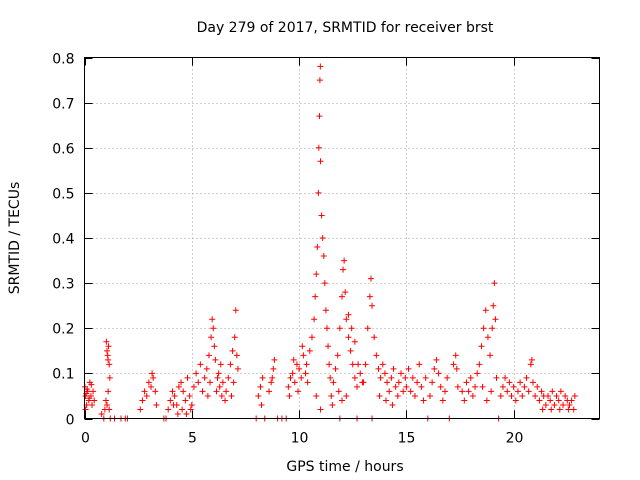  Describe the element at coordinates (15, 238) in the screenshot. I see `y-axis-label: SRMTID / TECUs` at that location.